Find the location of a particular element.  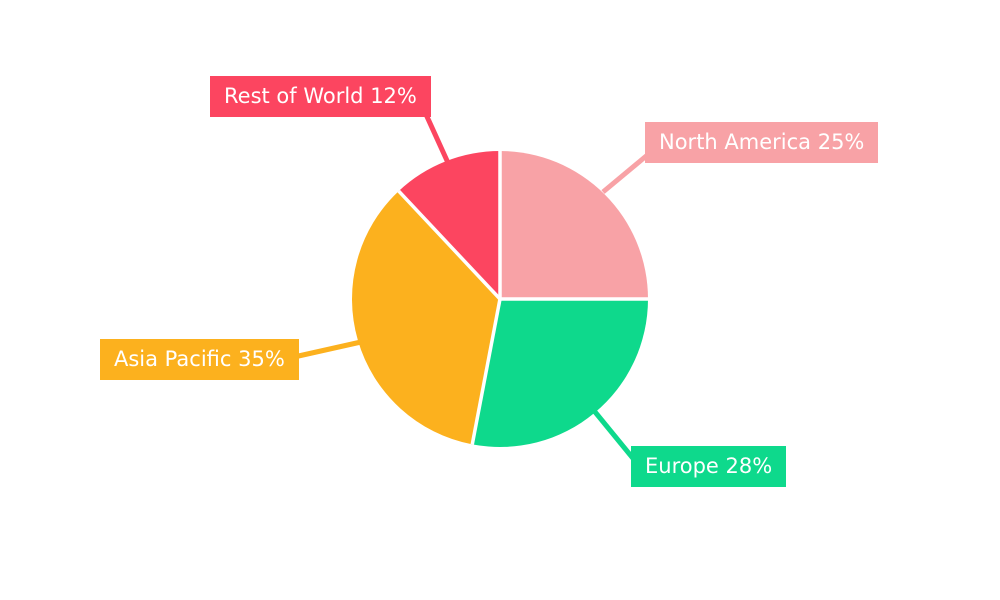

leader-line-asia-pacific is located at coordinates (327, 349).